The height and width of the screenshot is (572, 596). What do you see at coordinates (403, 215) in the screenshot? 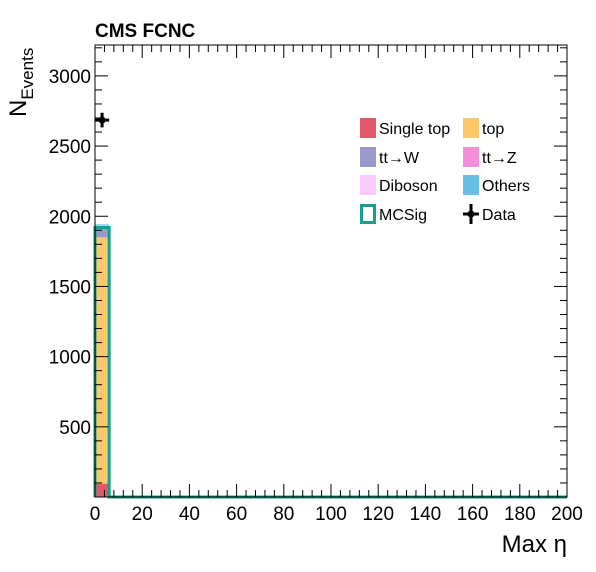
I see `legend-label-6: MCSig` at bounding box center [403, 215].